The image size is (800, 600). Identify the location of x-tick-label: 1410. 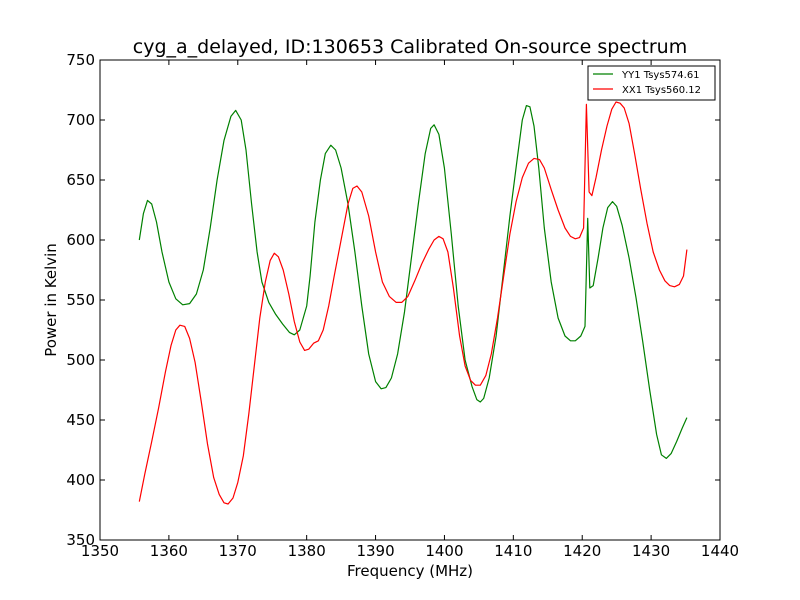
(513, 551).